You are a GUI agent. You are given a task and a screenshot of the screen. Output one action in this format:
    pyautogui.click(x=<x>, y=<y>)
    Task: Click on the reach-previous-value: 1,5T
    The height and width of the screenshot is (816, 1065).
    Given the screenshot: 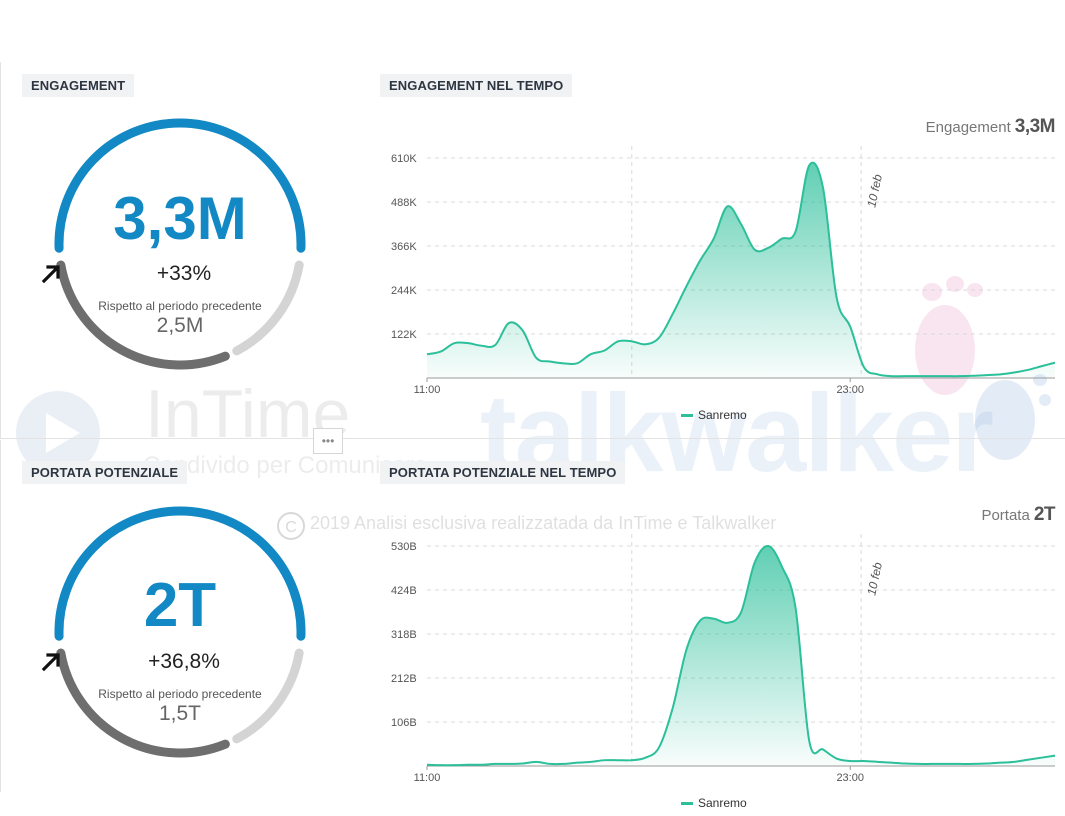 What is the action you would take?
    pyautogui.click(x=180, y=713)
    